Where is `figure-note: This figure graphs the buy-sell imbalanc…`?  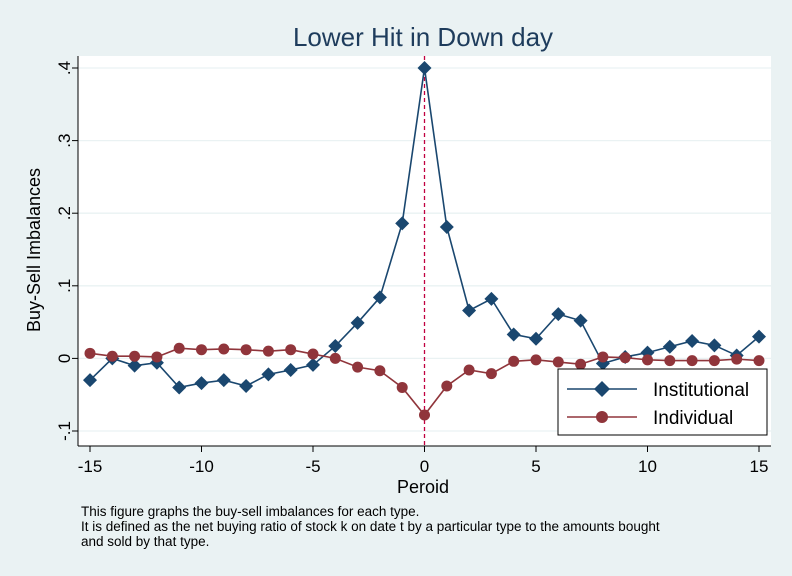
figure-note: This figure graphs the buy-sell imbalanc… is located at coordinates (431, 526).